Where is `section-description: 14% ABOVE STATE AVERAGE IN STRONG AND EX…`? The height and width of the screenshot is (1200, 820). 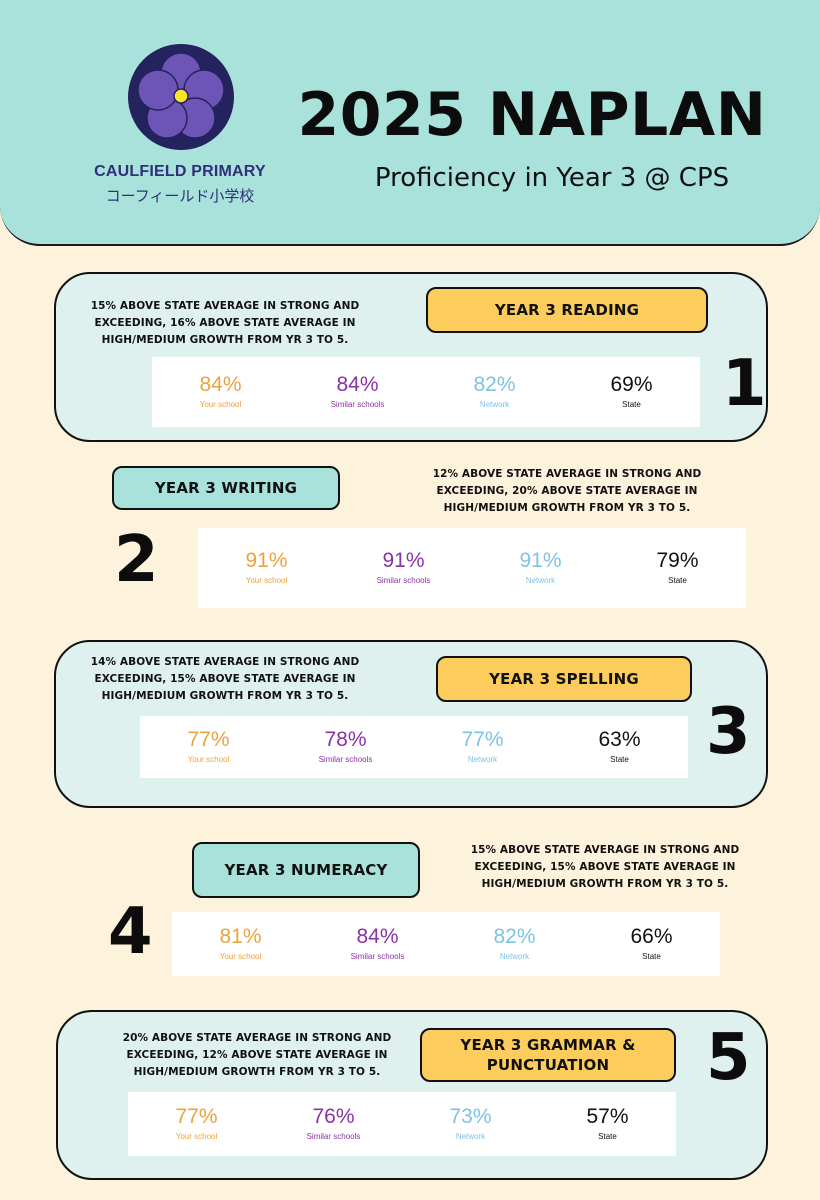
section-description: 14% ABOVE STATE AVERAGE IN STRONG AND EX… is located at coordinates (225, 679).